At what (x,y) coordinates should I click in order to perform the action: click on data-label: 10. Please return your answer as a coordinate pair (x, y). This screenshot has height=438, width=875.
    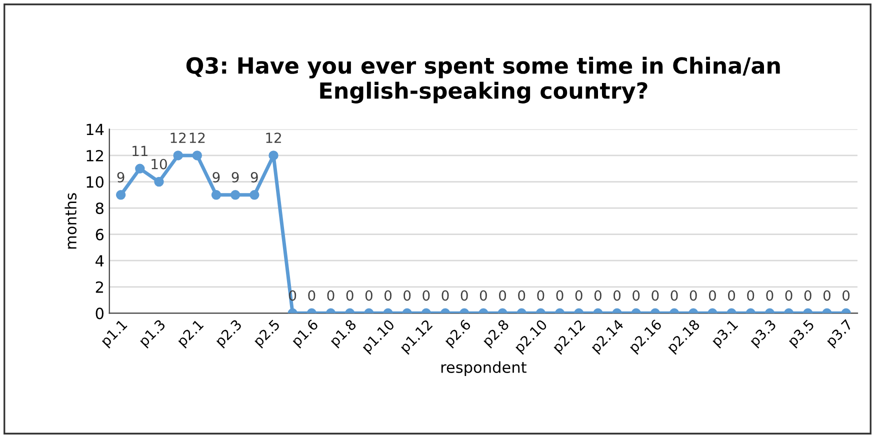
    Looking at the image, I should click on (159, 164).